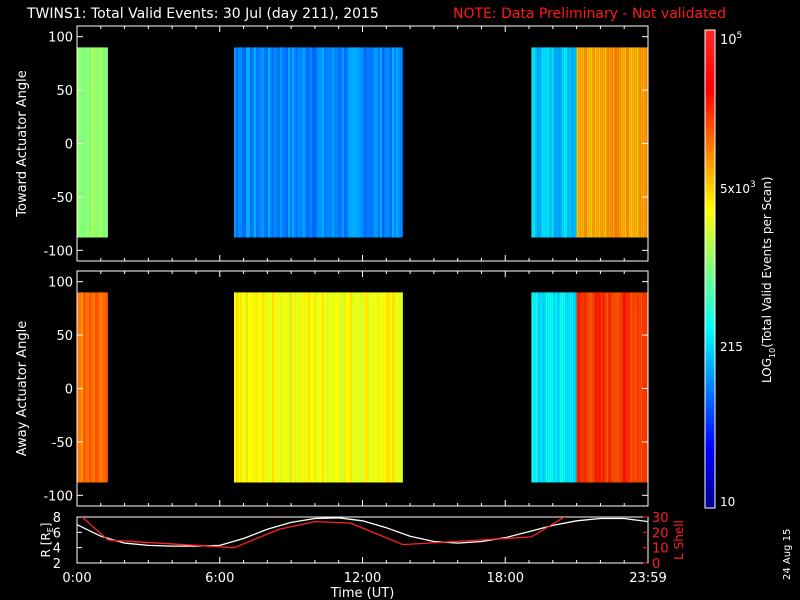  I want to click on lshell-series-line, so click(323, 533).